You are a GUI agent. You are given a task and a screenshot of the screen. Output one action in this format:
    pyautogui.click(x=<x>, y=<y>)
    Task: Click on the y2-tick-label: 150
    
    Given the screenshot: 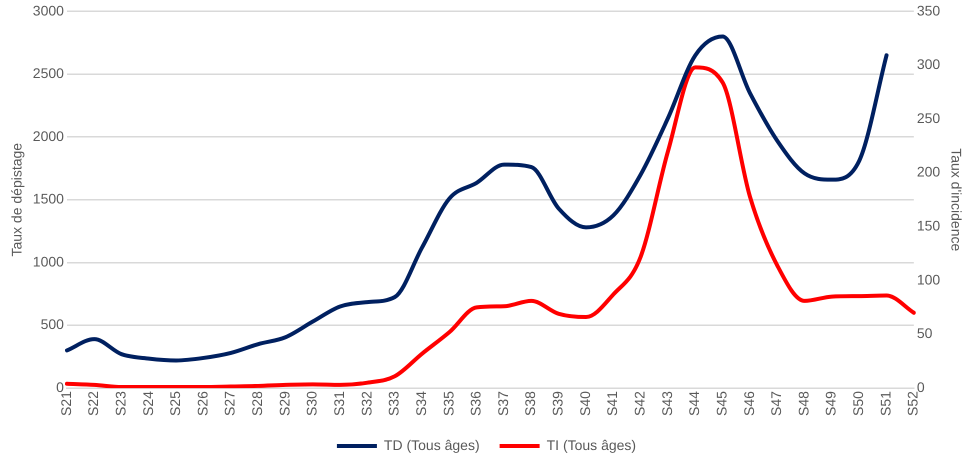 What is the action you would take?
    pyautogui.click(x=928, y=226)
    